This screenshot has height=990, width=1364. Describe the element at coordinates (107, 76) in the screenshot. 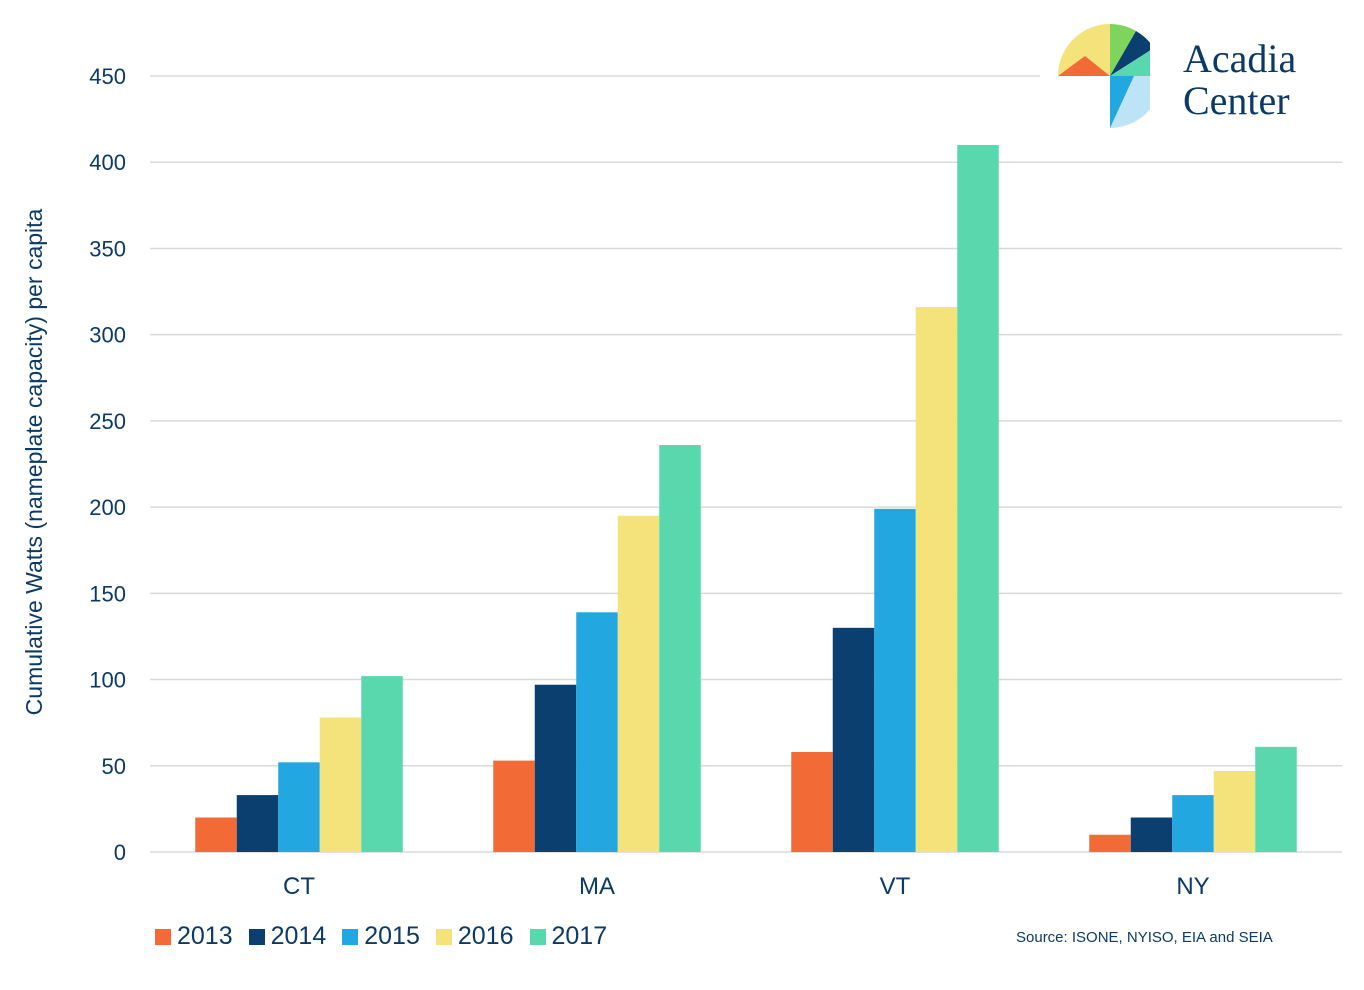

I see `y-tick-label: 450` at that location.